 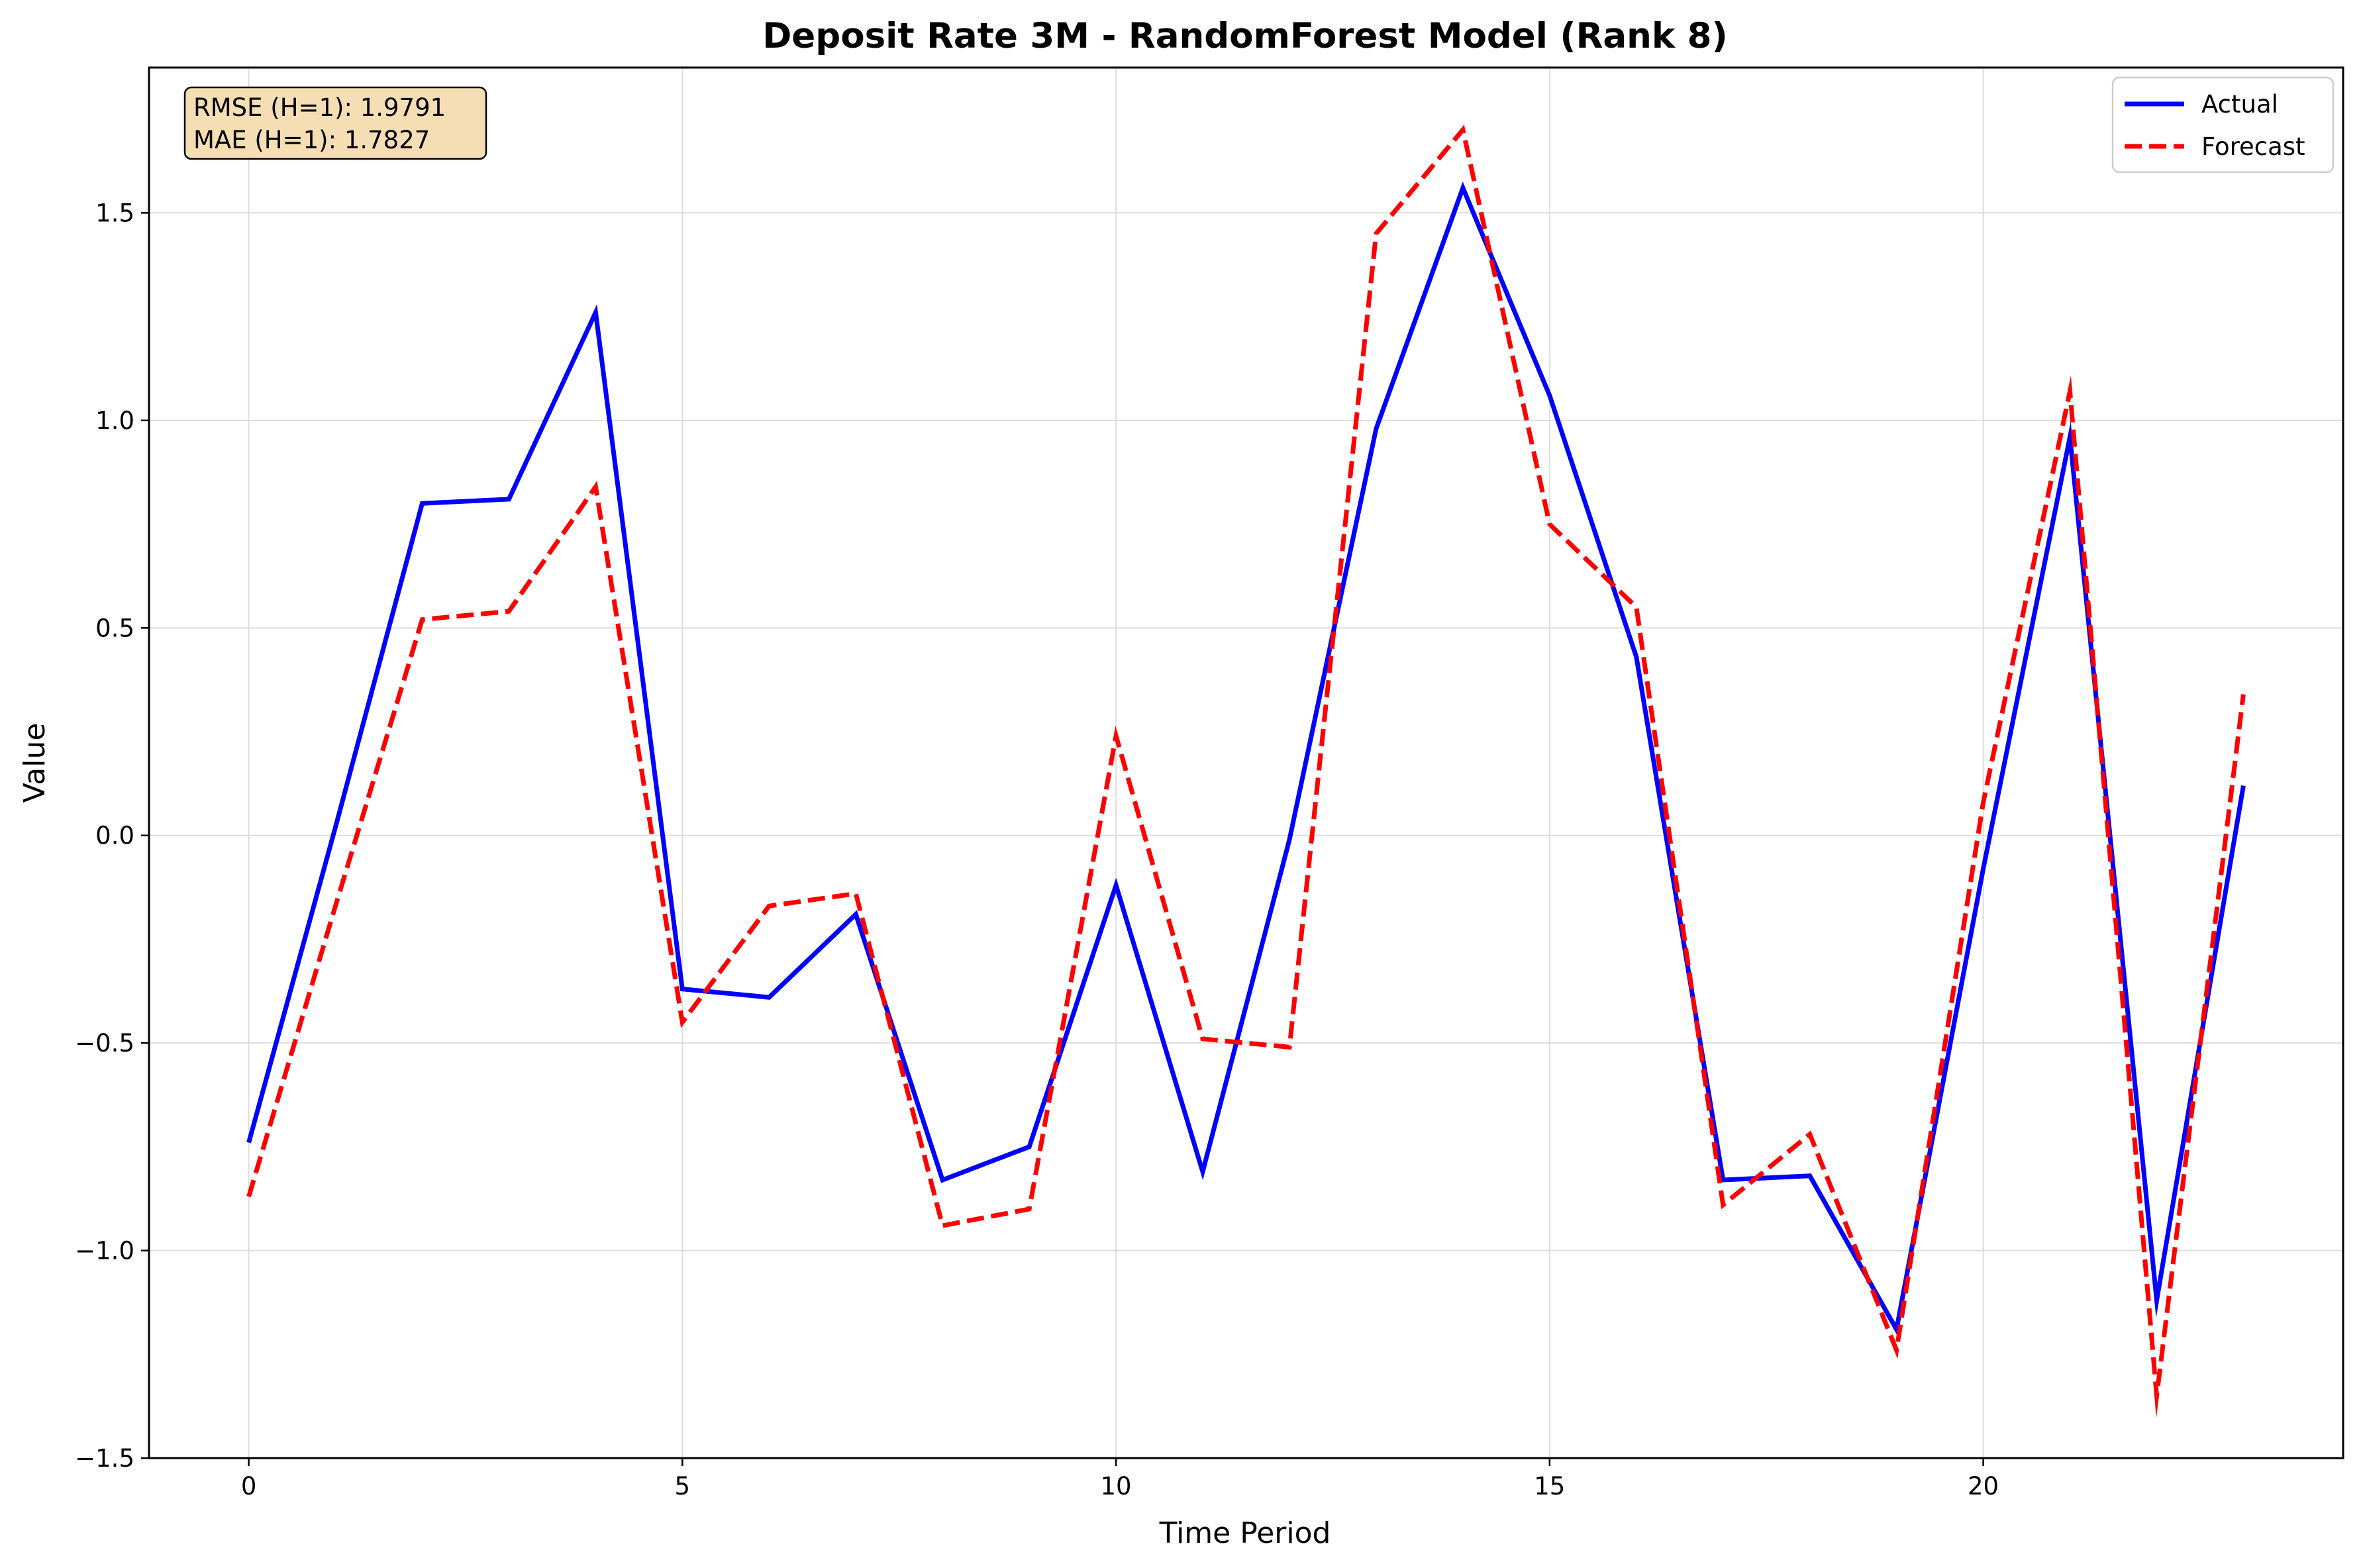 I want to click on y-tick-label: 1.5, so click(x=114, y=213).